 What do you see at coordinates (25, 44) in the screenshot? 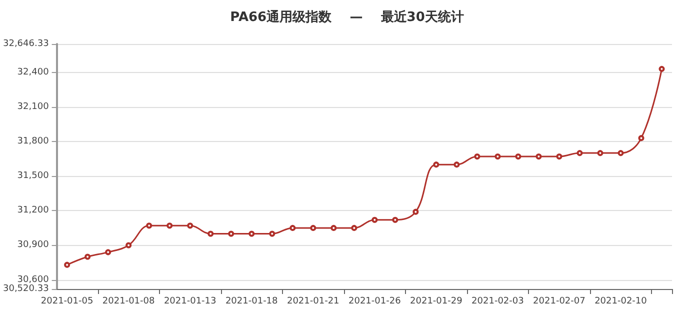
I see `y-tick-label: 32,646.33` at bounding box center [25, 44].